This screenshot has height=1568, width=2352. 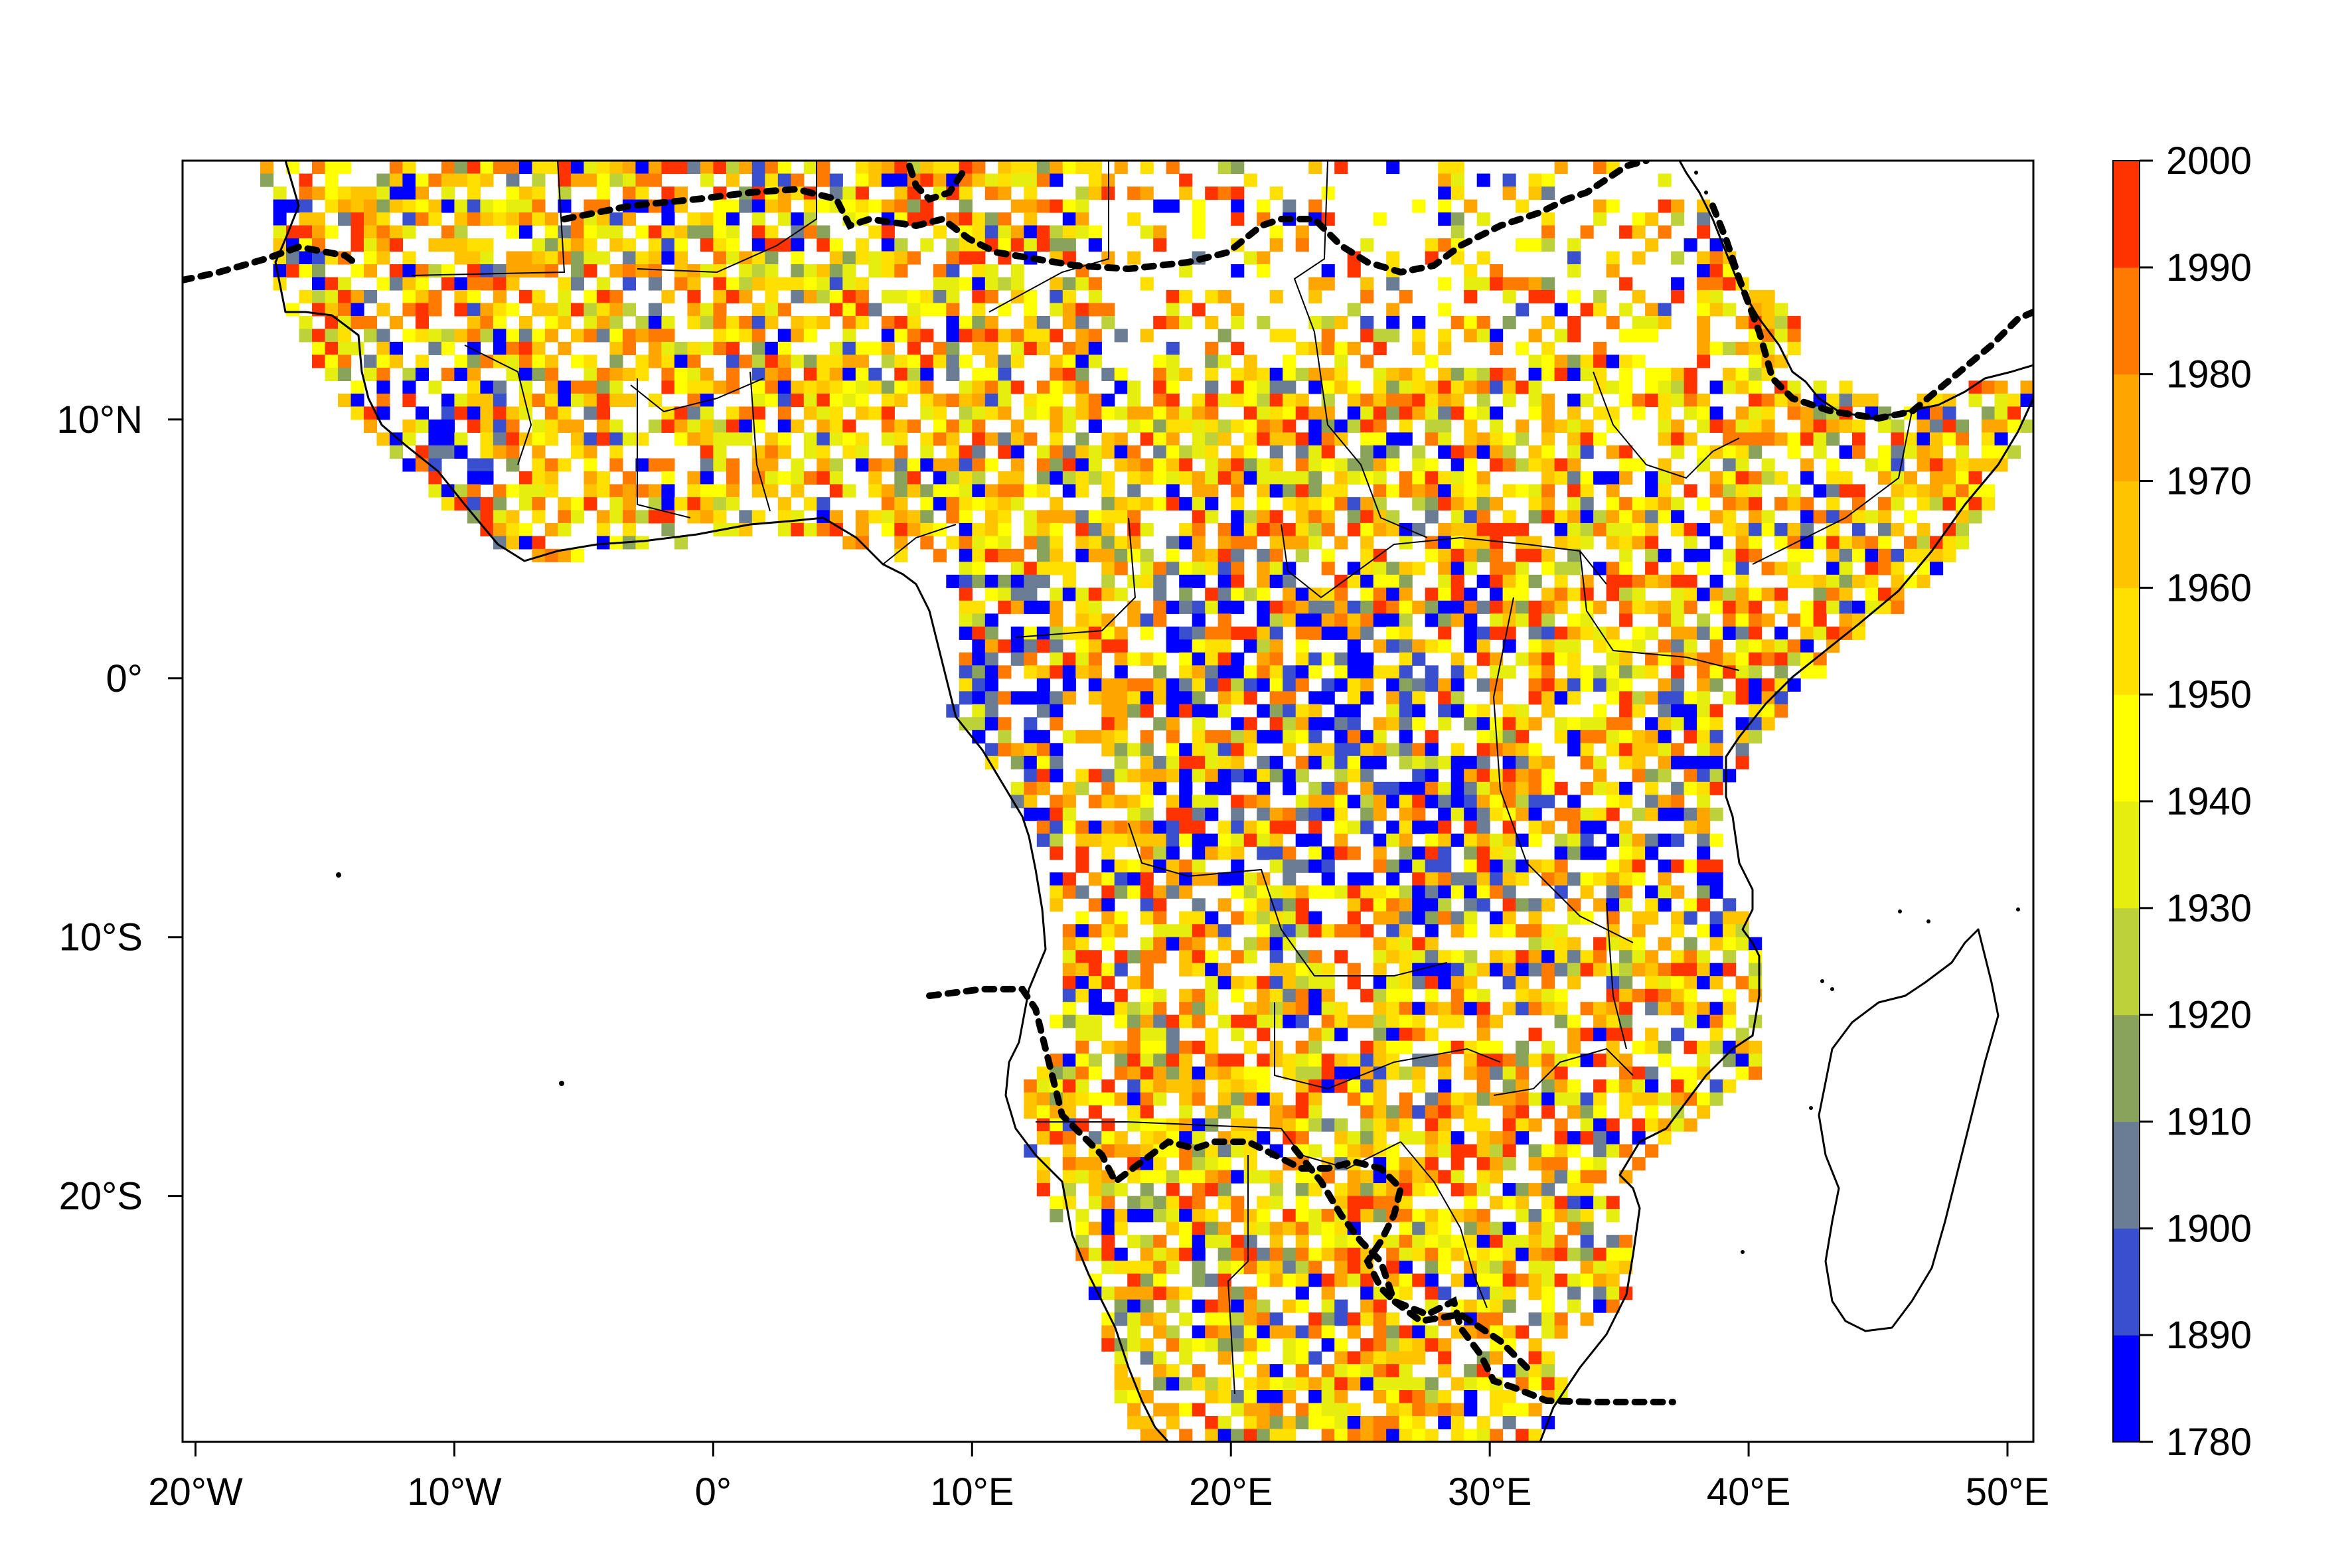 I want to click on colorbar-label: 1960, so click(x=2209, y=588).